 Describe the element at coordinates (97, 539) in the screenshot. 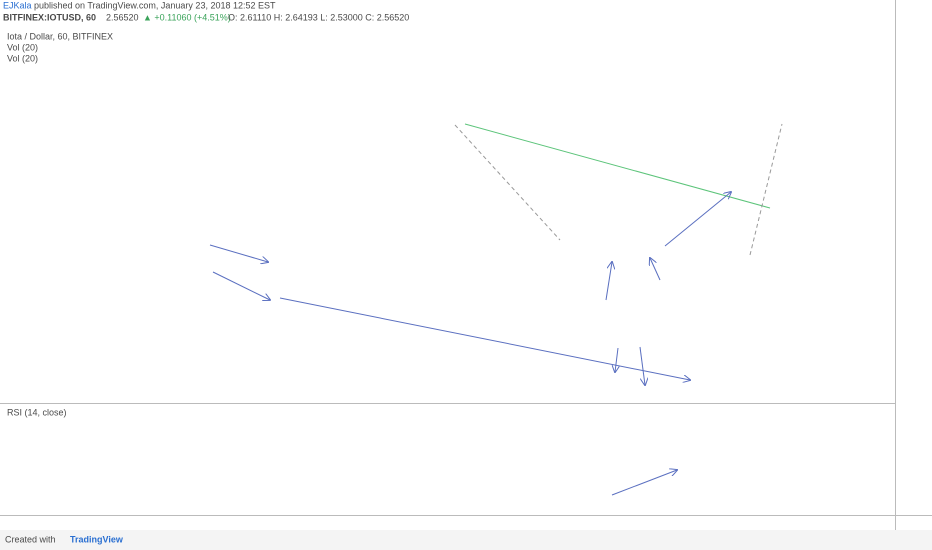

I see `brand: TradingView` at that location.